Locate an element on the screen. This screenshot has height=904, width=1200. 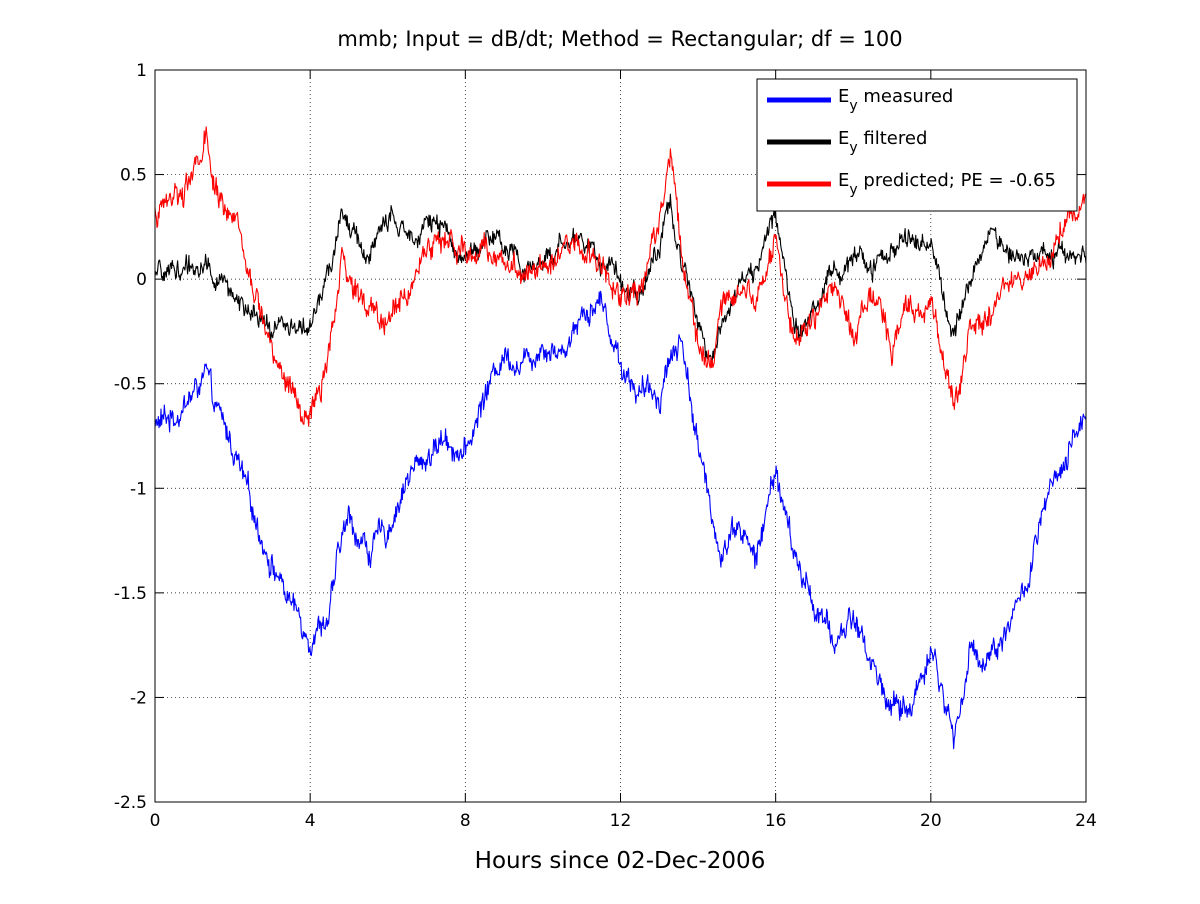
y-tick-label: -2 is located at coordinates (138, 698).